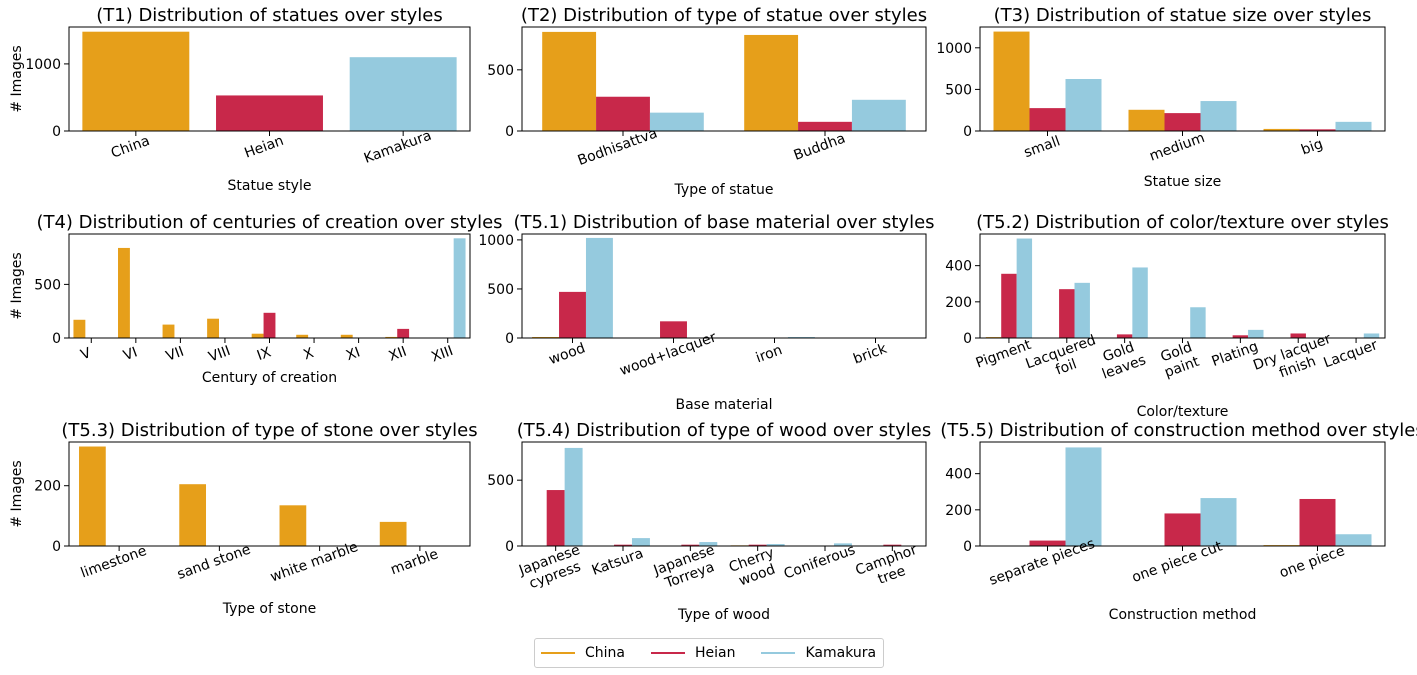 Image resolution: width=1417 pixels, height=675 pixels. What do you see at coordinates (724, 190) in the screenshot?
I see `xaxis-label-1: Type of statue` at bounding box center [724, 190].